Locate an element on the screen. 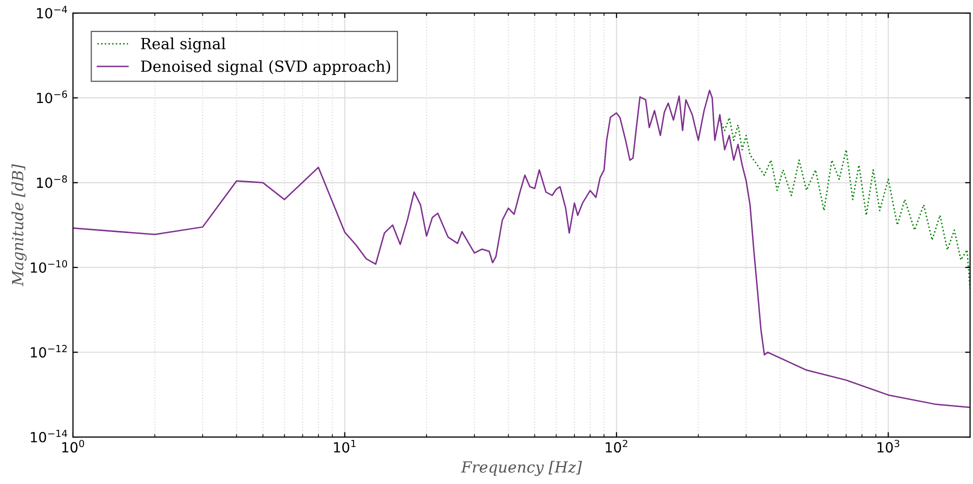  y-tick-label: 10$^{−12}$ is located at coordinates (48, 351).